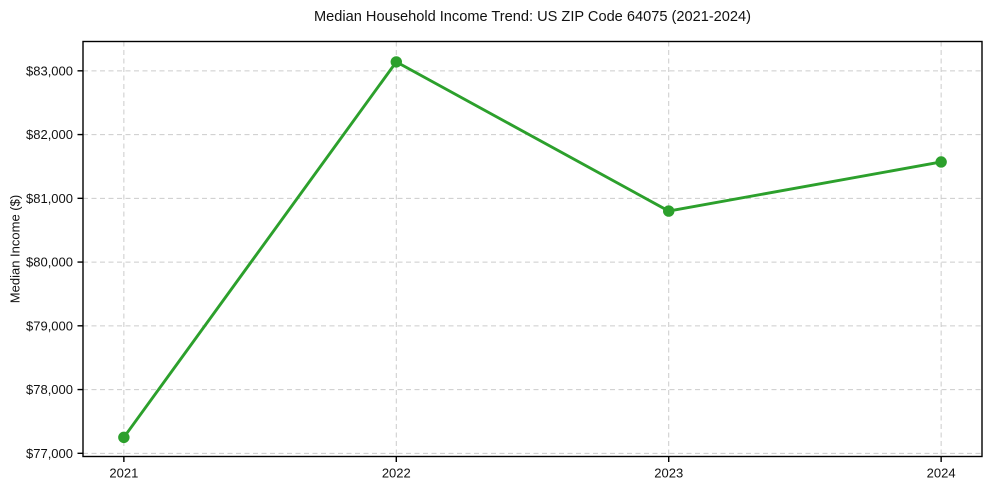 The width and height of the screenshot is (989, 490). I want to click on y-tick-label: $82,000, so click(49, 134).